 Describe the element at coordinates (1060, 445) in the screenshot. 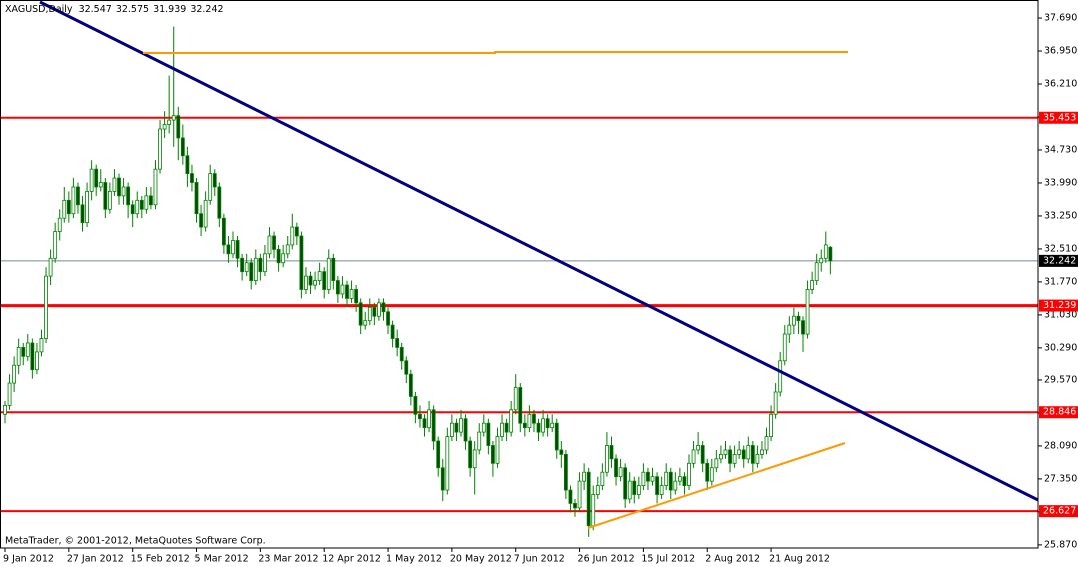

I see `y-tick-label: 28.090` at that location.